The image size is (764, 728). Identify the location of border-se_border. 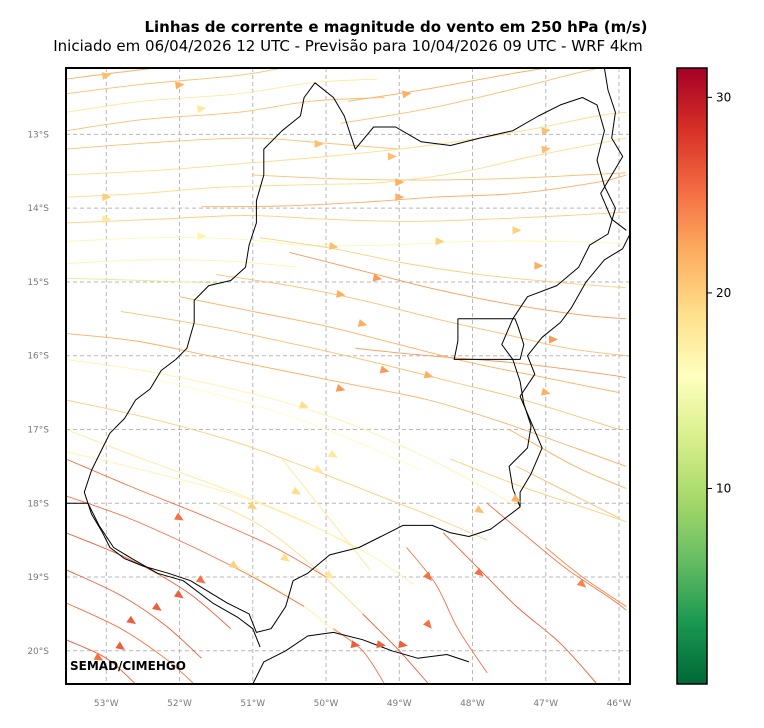
(361, 657).